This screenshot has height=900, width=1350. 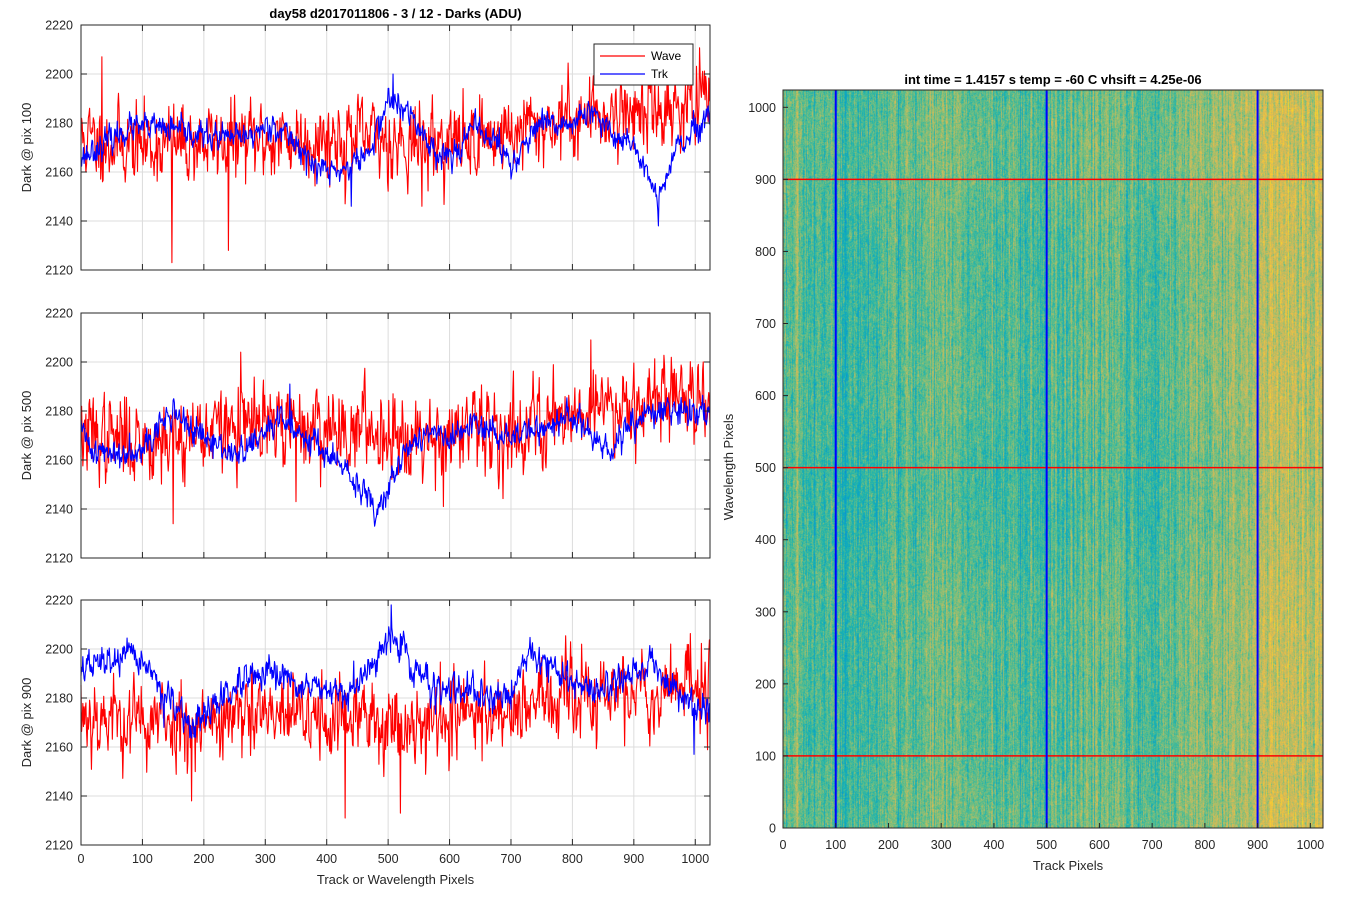 I want to click on subplot-pix-900-xlabel: Track or Wavelength Pixels, so click(x=396, y=879).